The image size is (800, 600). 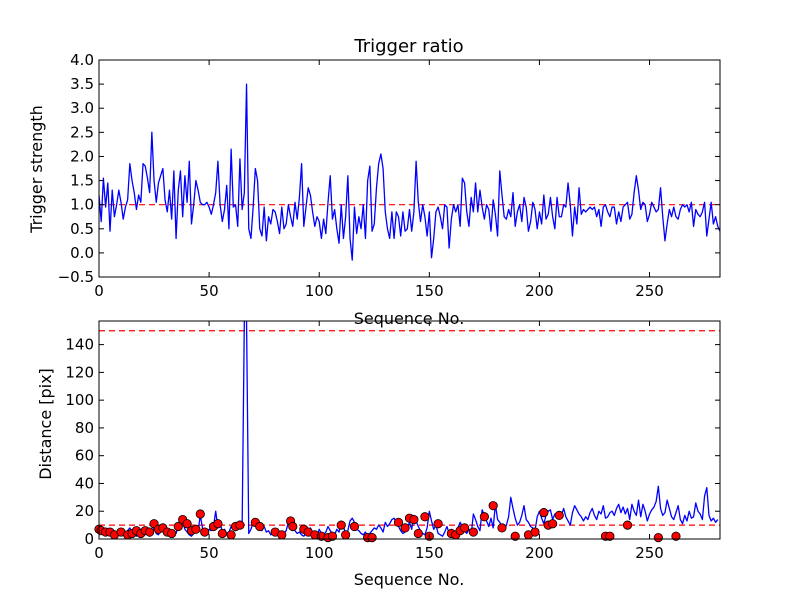 I want to click on y-tick-label: 100, so click(x=79, y=400).